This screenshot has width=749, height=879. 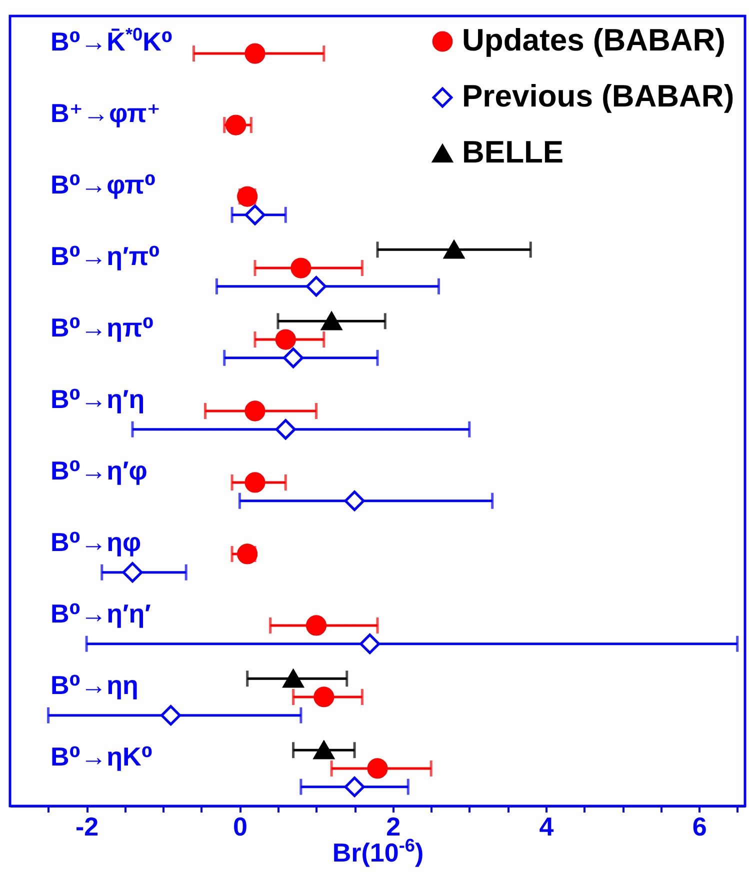 I want to click on legend-label: Updates (BABAR), so click(x=594, y=40).